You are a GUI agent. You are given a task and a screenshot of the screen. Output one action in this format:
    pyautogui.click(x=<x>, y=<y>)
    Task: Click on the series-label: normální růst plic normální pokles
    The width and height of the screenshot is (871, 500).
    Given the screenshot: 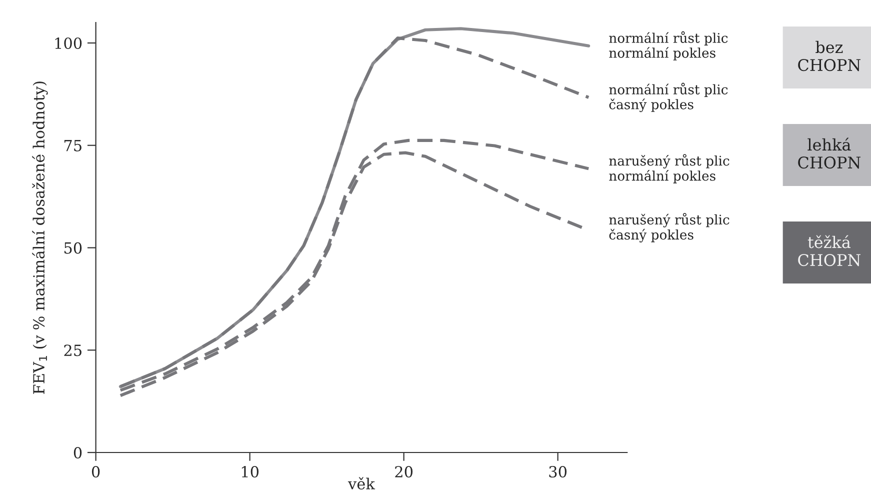 What is the action you would take?
    pyautogui.click(x=668, y=45)
    